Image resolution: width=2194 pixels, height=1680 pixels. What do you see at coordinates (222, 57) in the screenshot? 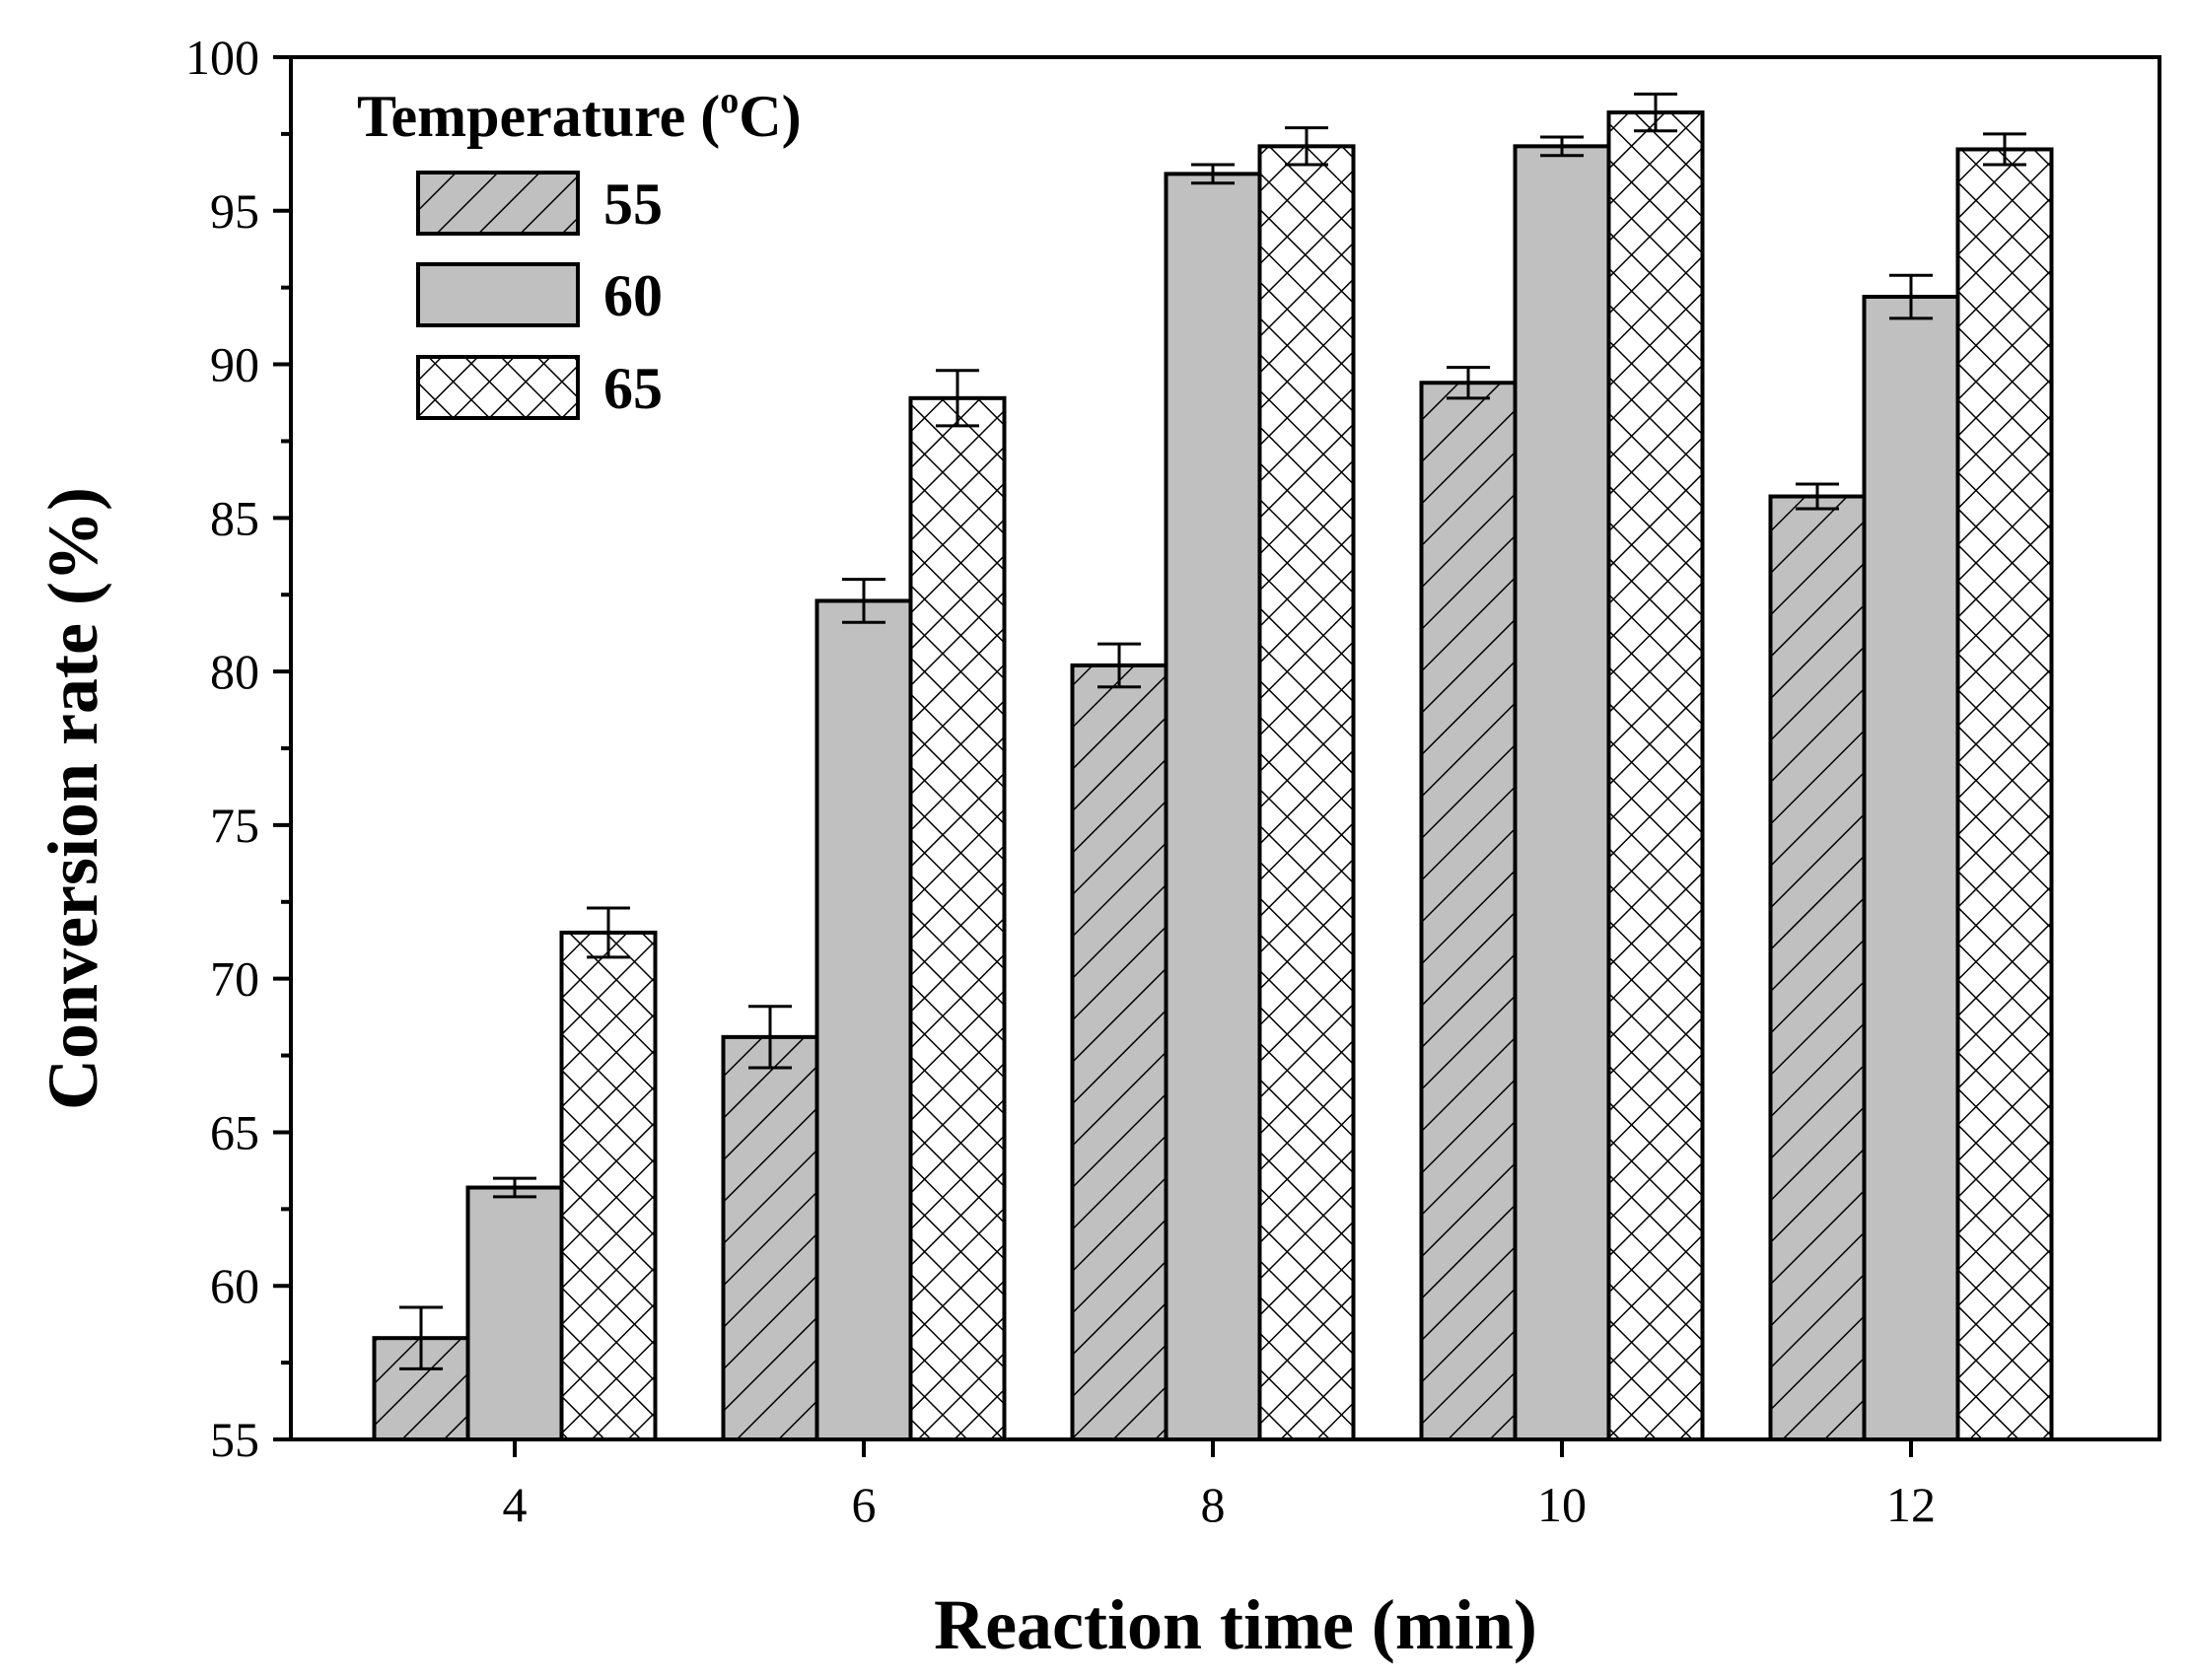
I see `y-tick-label-100: 100` at bounding box center [222, 57].